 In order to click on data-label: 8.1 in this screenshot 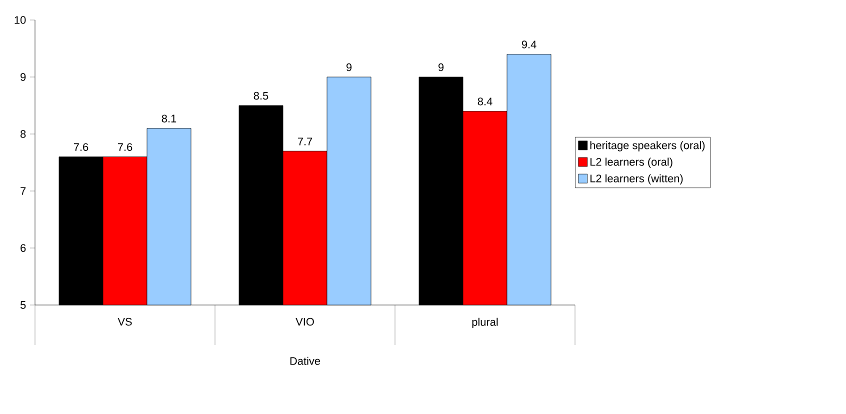, I will do `click(169, 118)`.